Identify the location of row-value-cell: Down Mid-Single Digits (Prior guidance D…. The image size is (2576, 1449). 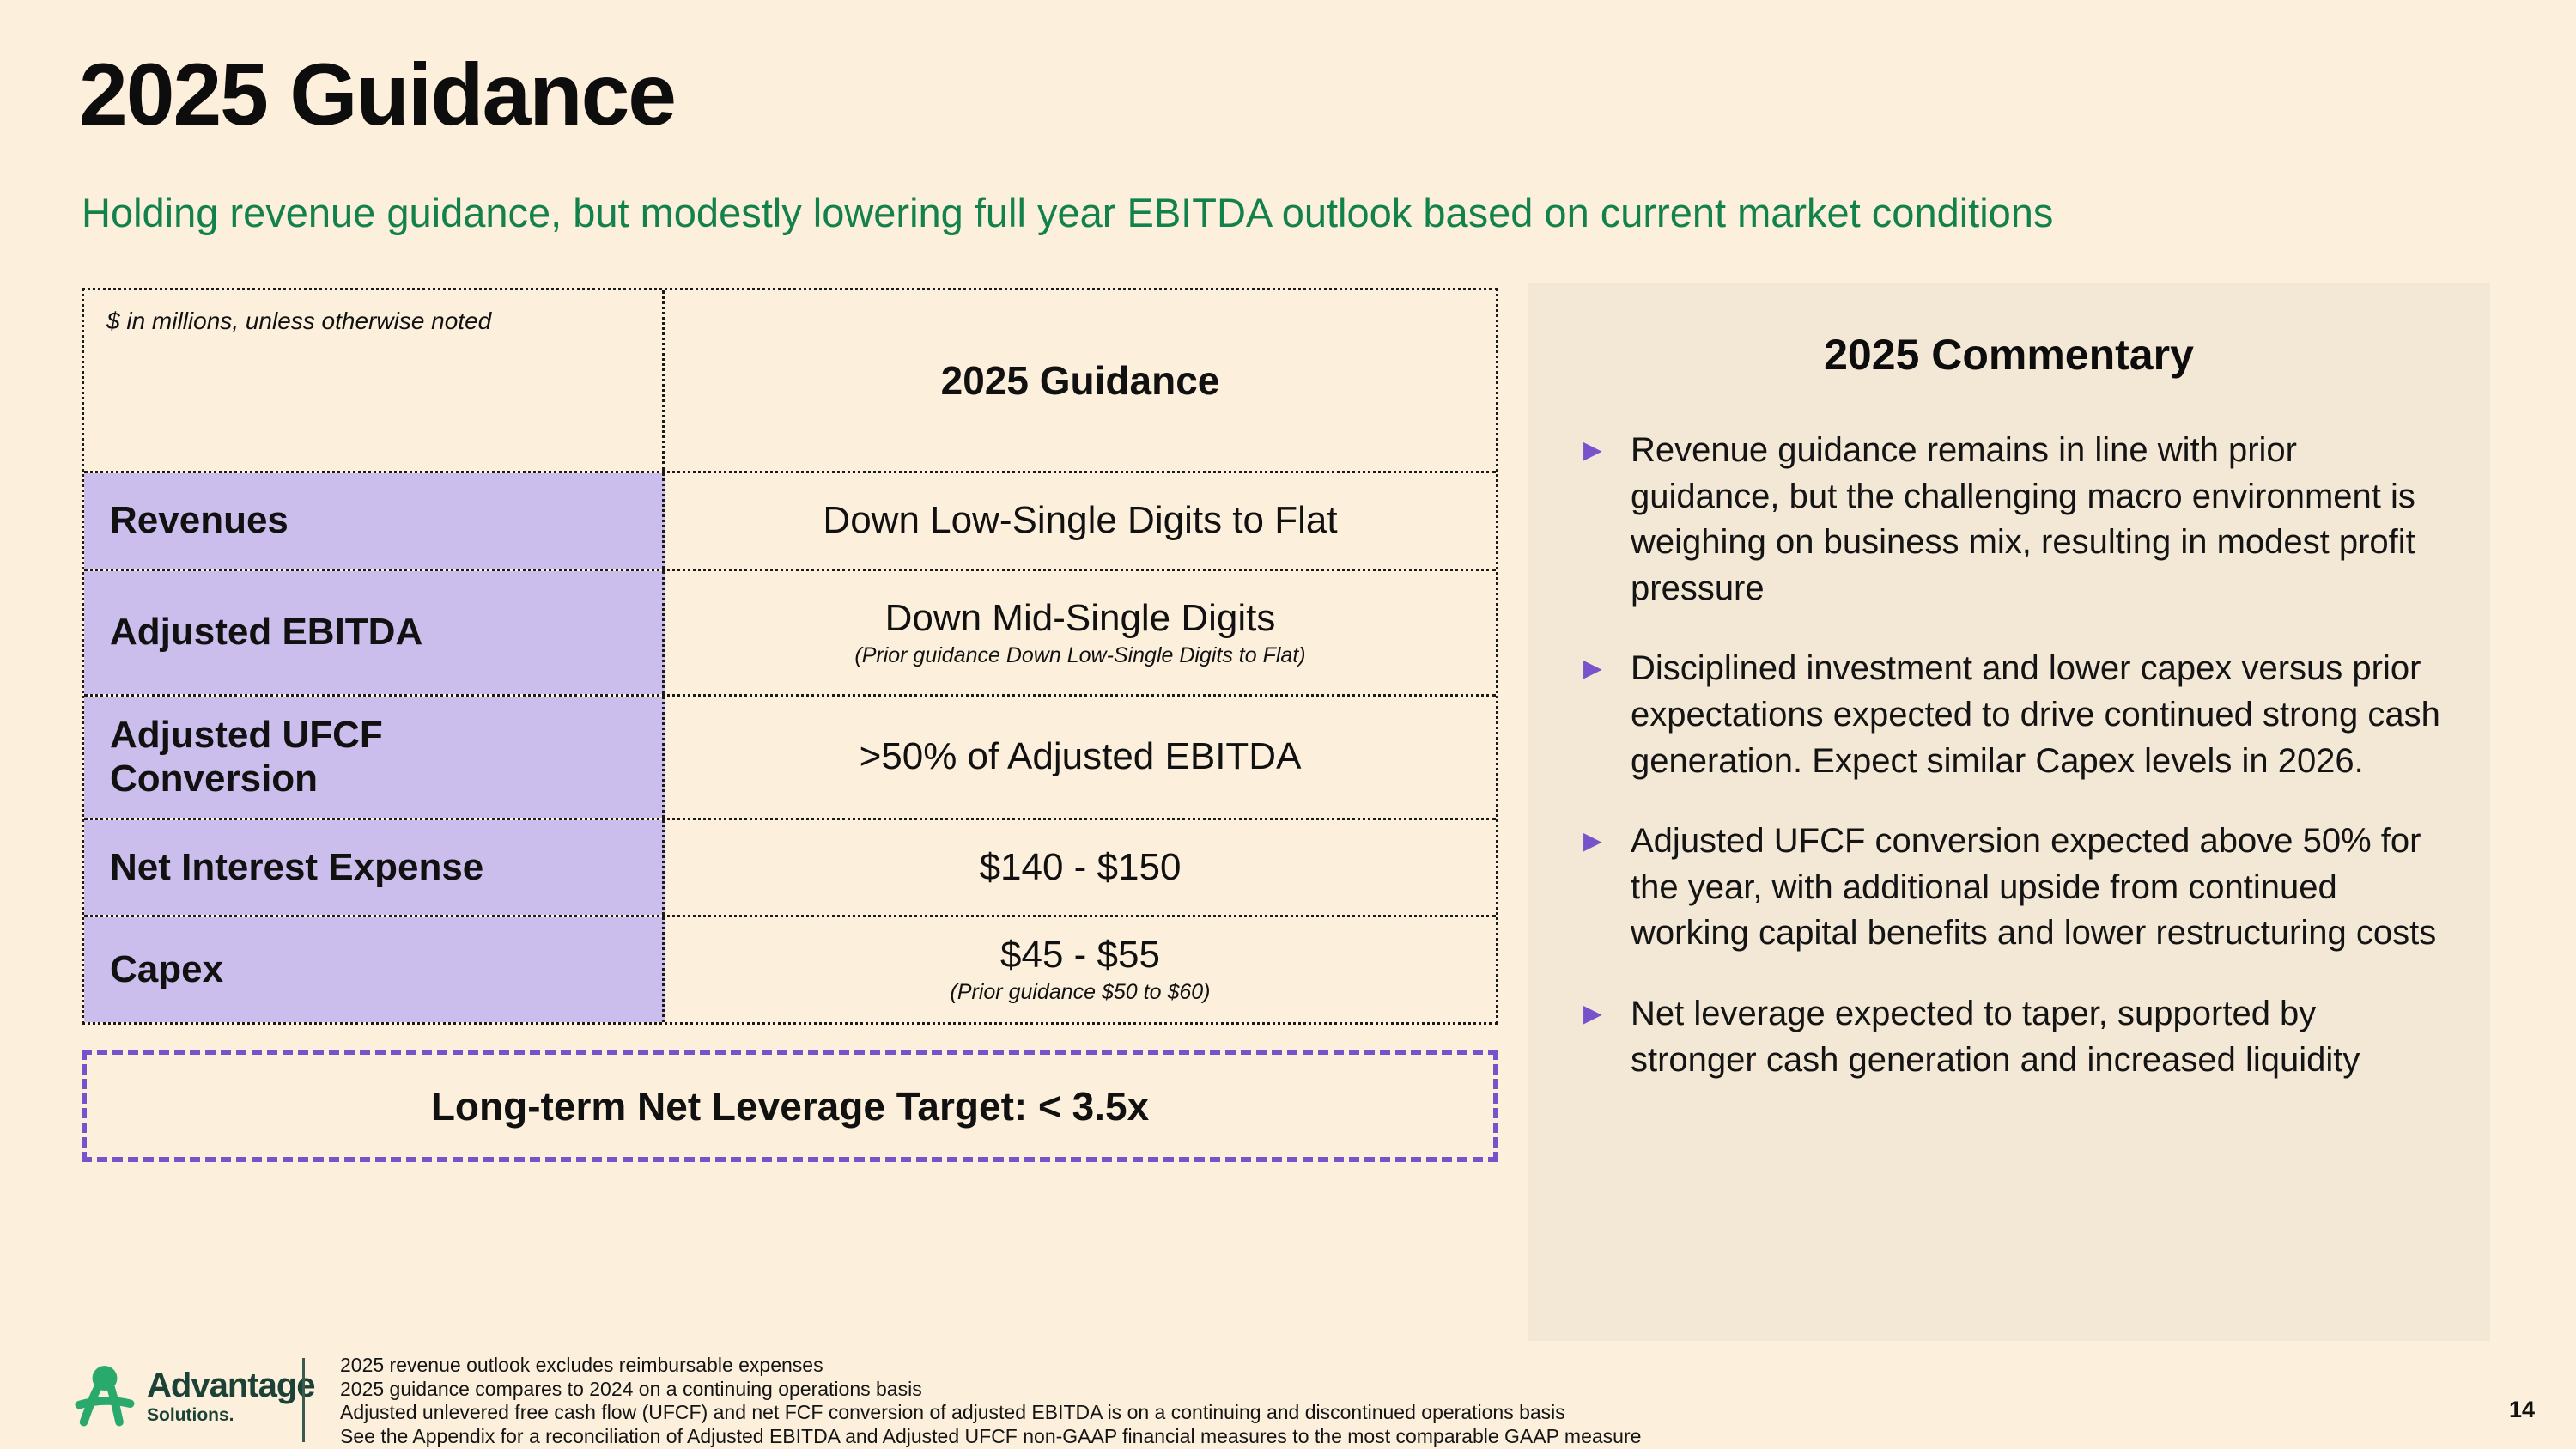
(1080, 632).